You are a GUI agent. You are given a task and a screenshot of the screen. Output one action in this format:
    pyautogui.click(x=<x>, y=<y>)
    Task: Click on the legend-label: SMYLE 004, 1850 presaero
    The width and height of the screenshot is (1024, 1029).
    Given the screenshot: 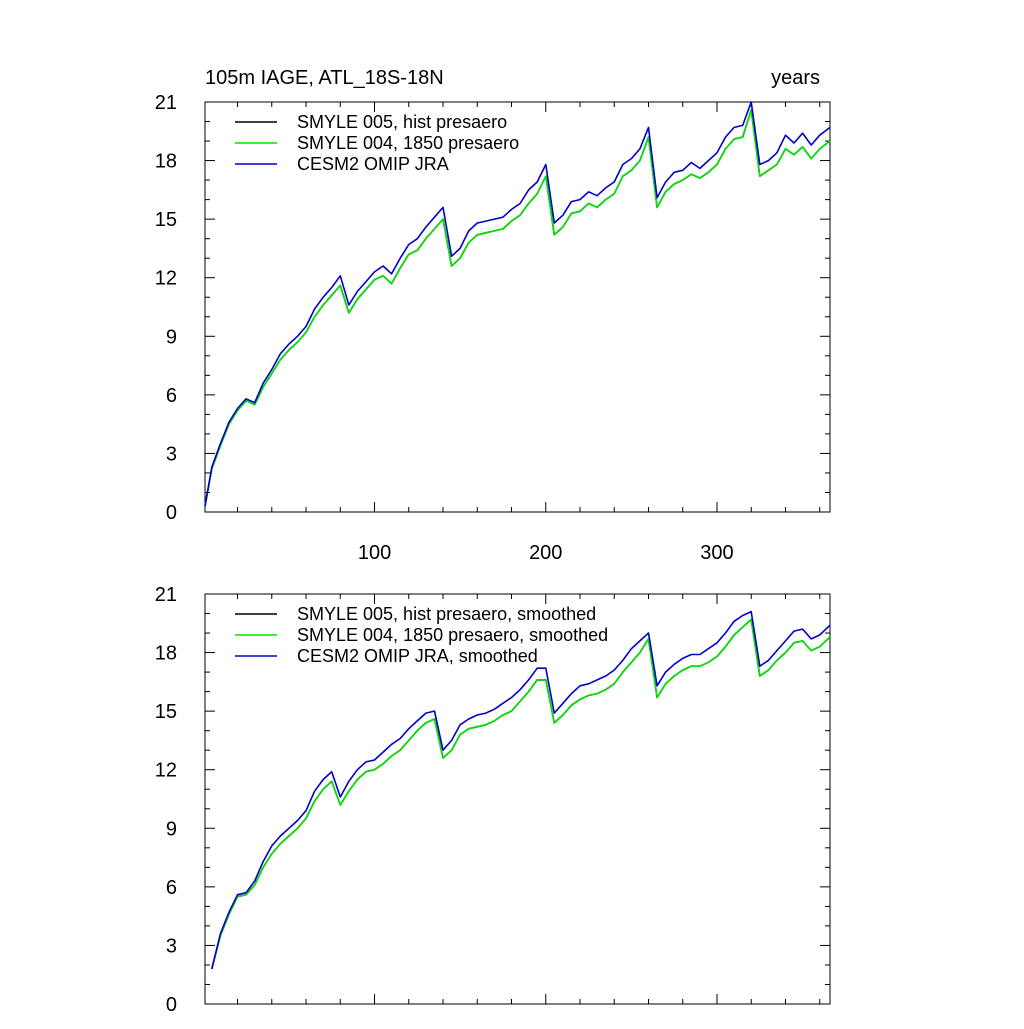 What is the action you would take?
    pyautogui.click(x=408, y=143)
    